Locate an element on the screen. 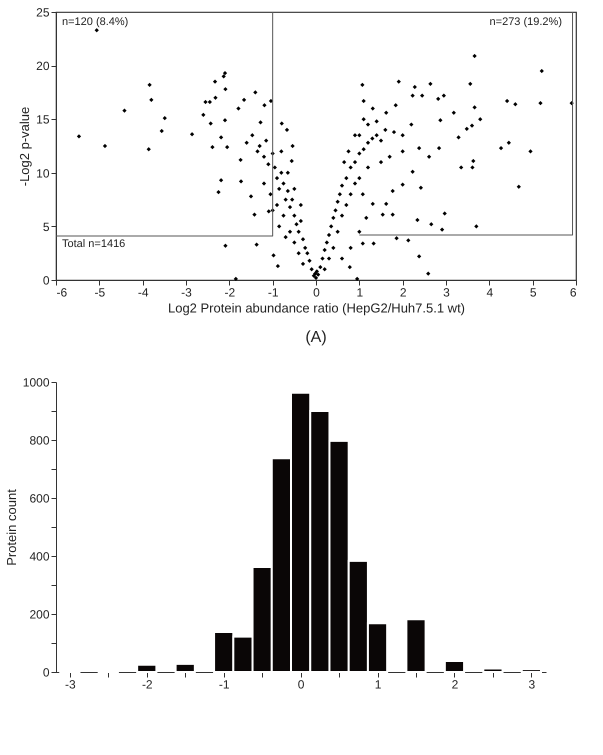 The image size is (603, 755). y-tick-label: 200 is located at coordinates (39, 615).